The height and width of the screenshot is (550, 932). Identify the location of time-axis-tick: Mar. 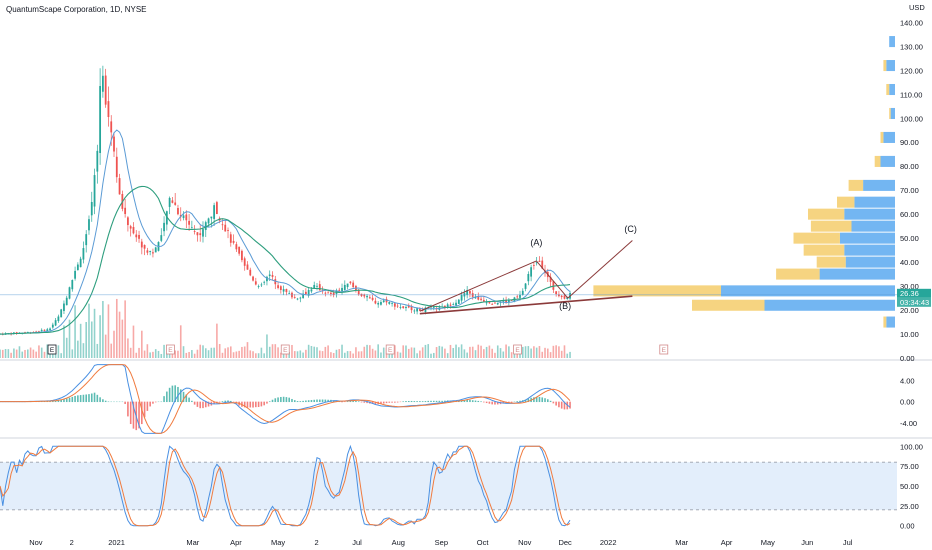
(192, 542).